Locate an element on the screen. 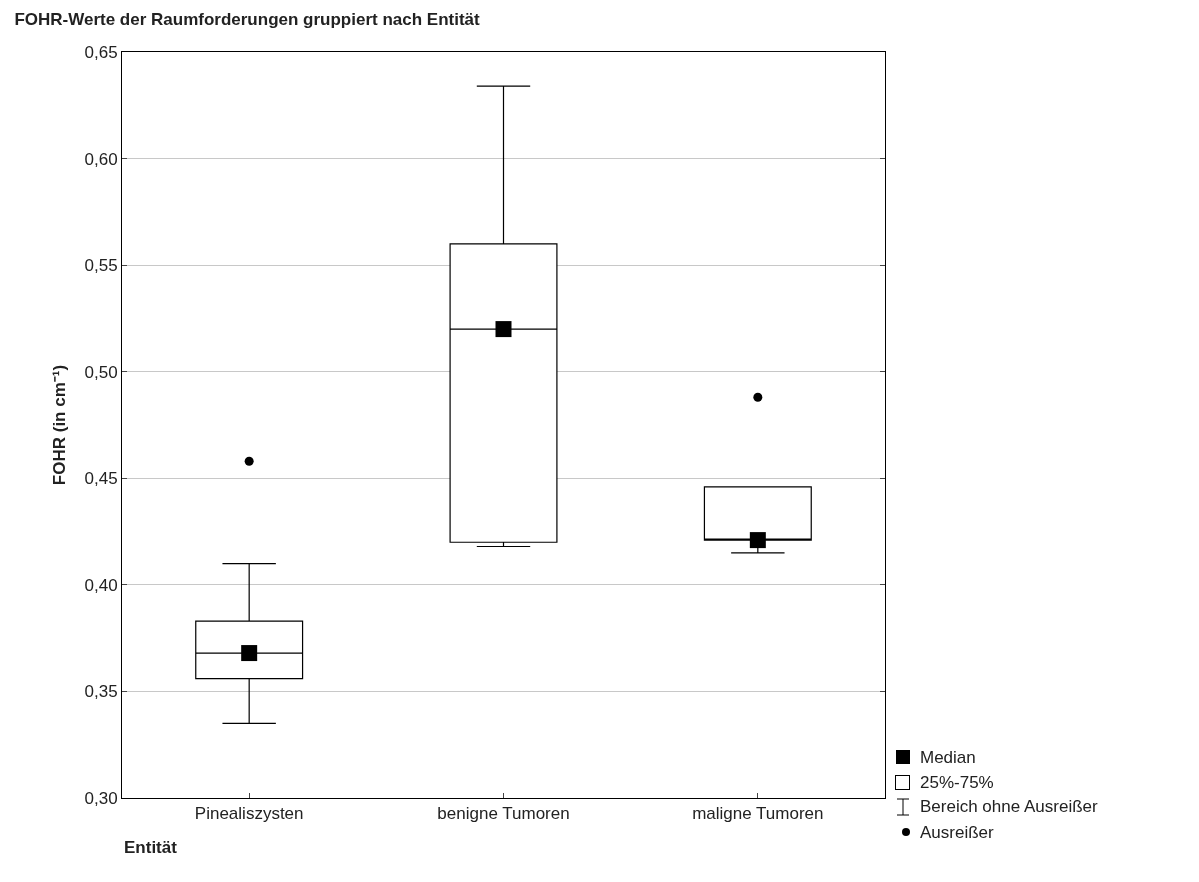 The image size is (1199, 882). chart-title: FOHR-Werte der Raumforderungen gruppiert nach Entität is located at coordinates (247, 20).